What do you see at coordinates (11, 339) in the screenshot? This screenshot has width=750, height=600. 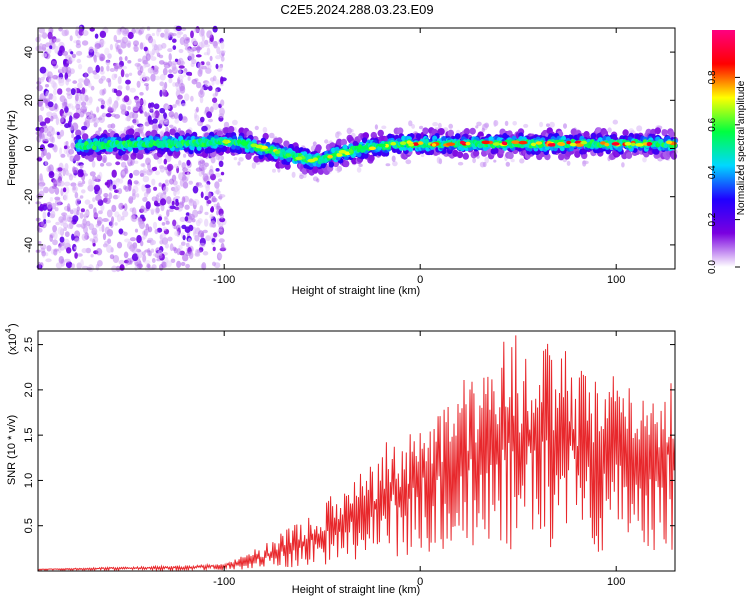 I see `snr-y-scale: (x10 4 )` at bounding box center [11, 339].